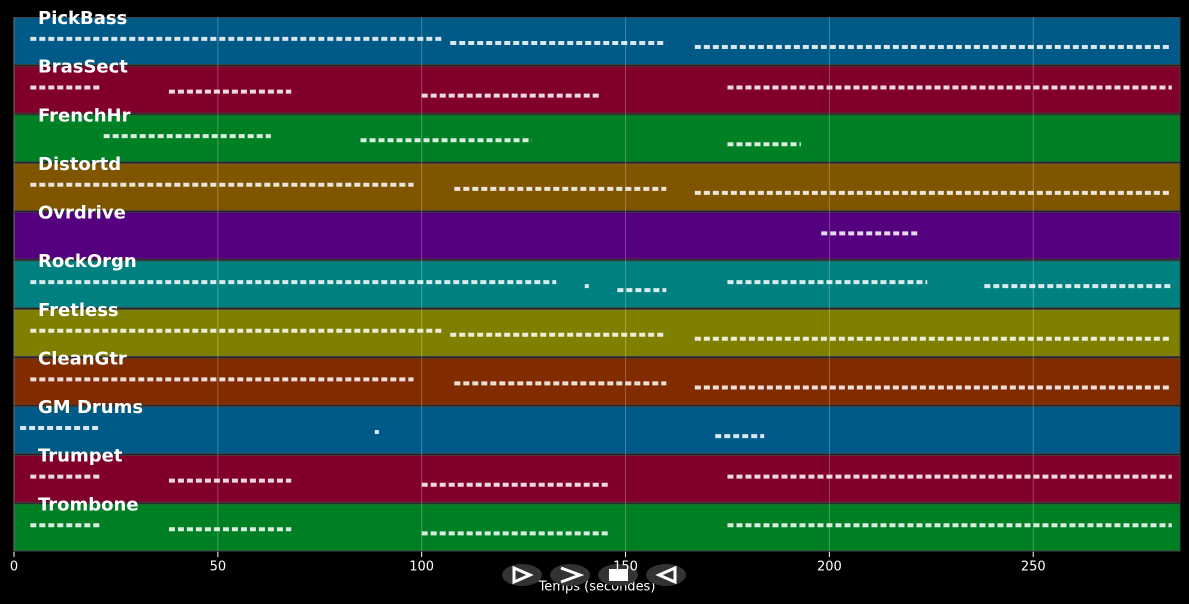 The image size is (1189, 604). Describe the element at coordinates (625, 567) in the screenshot. I see `x-tick-label: 150` at that location.